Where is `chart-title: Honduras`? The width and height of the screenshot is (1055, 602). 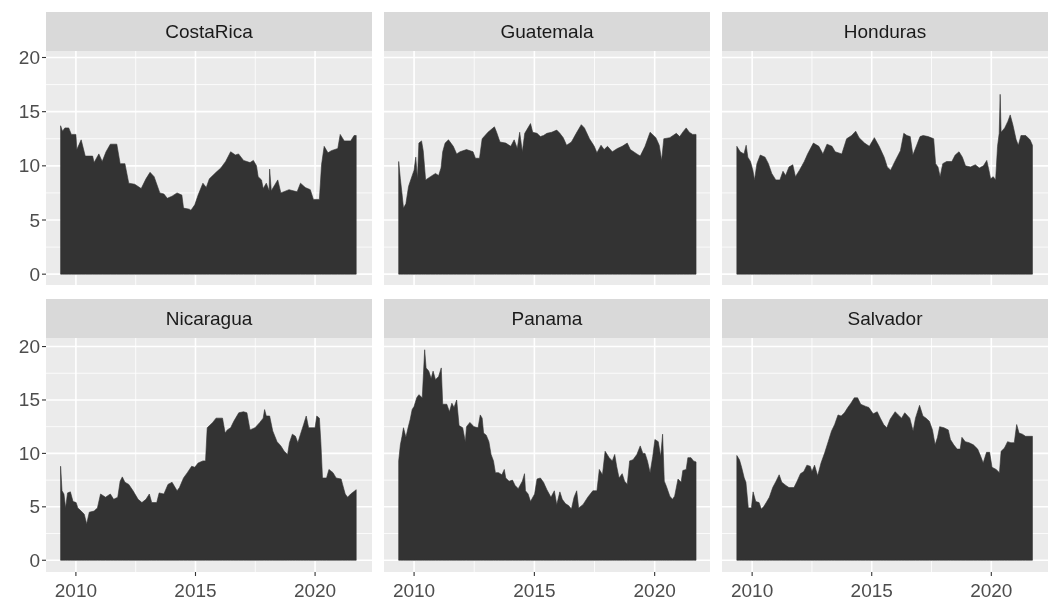 chart-title: Honduras is located at coordinates (885, 31).